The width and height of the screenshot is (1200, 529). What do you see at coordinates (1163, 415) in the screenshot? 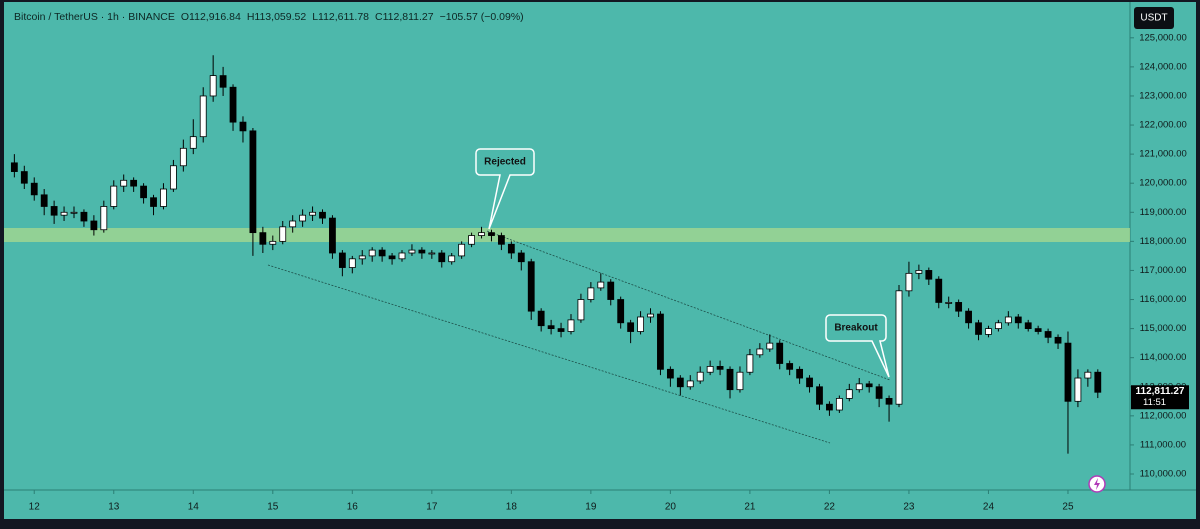
I see `y-tick-label: 112,000.00` at bounding box center [1163, 415].